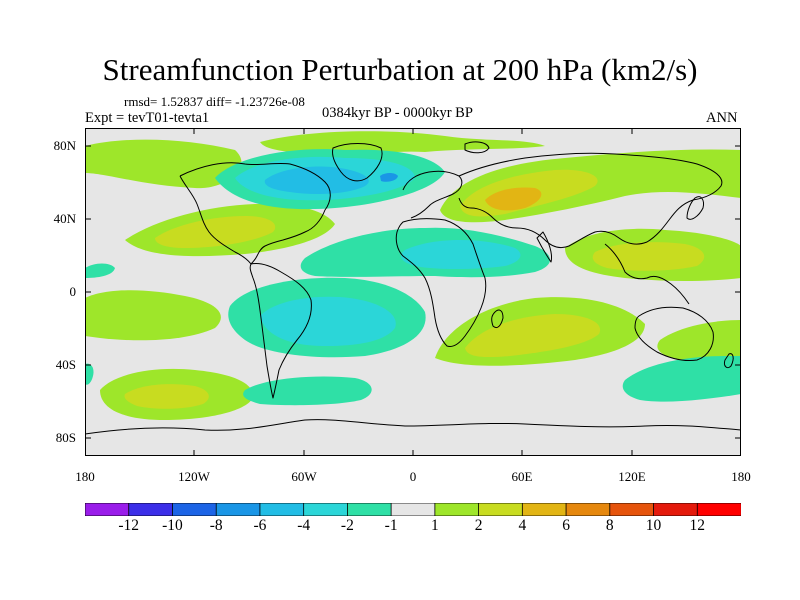  I want to click on colorbar, so click(413, 509).